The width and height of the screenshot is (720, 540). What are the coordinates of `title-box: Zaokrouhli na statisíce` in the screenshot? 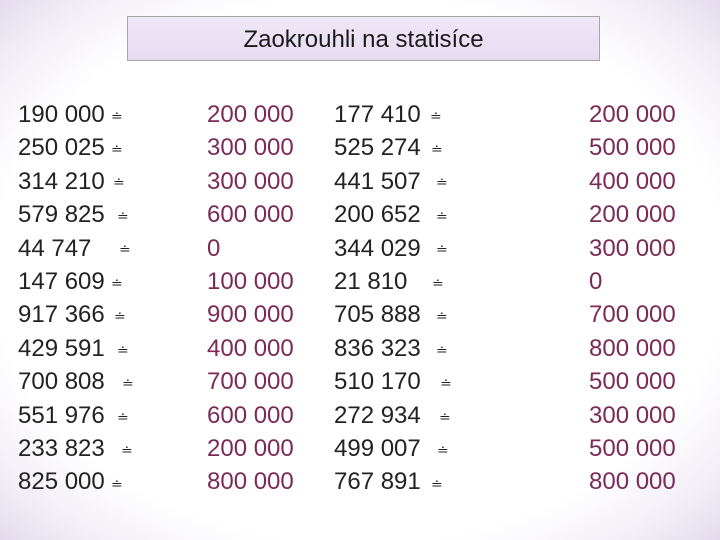 It's located at (363, 38).